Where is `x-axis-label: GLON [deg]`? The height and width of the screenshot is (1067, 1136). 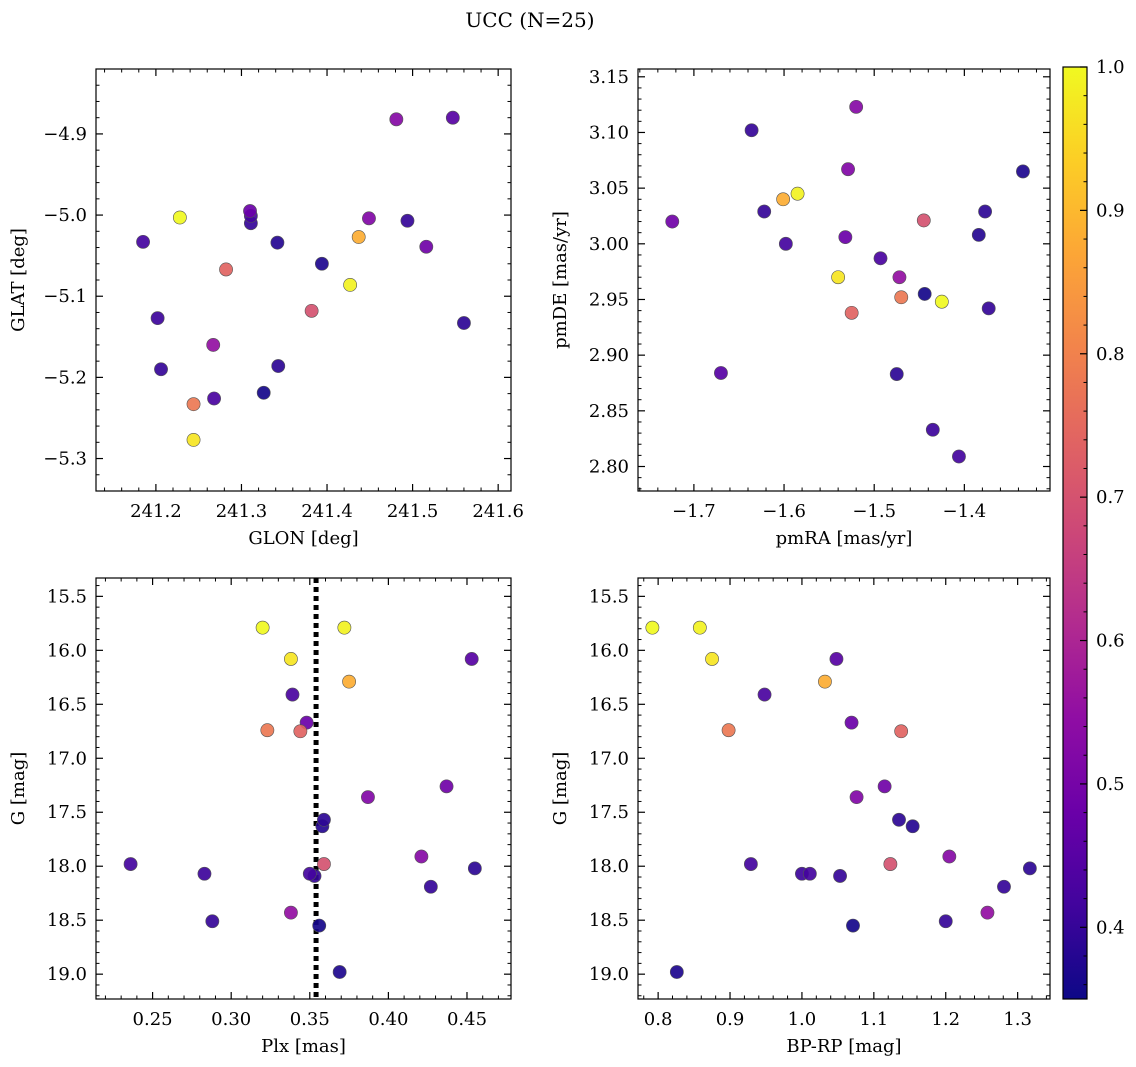 x-axis-label: GLON [deg] is located at coordinates (303, 538).